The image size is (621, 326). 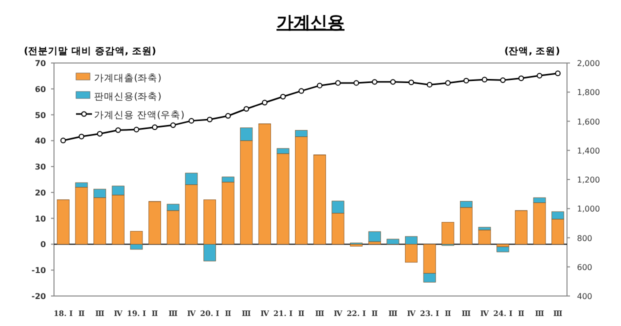 What do you see at coordinates (39, 271) in the screenshot?
I see `y-tick-label: -10` at bounding box center [39, 271].